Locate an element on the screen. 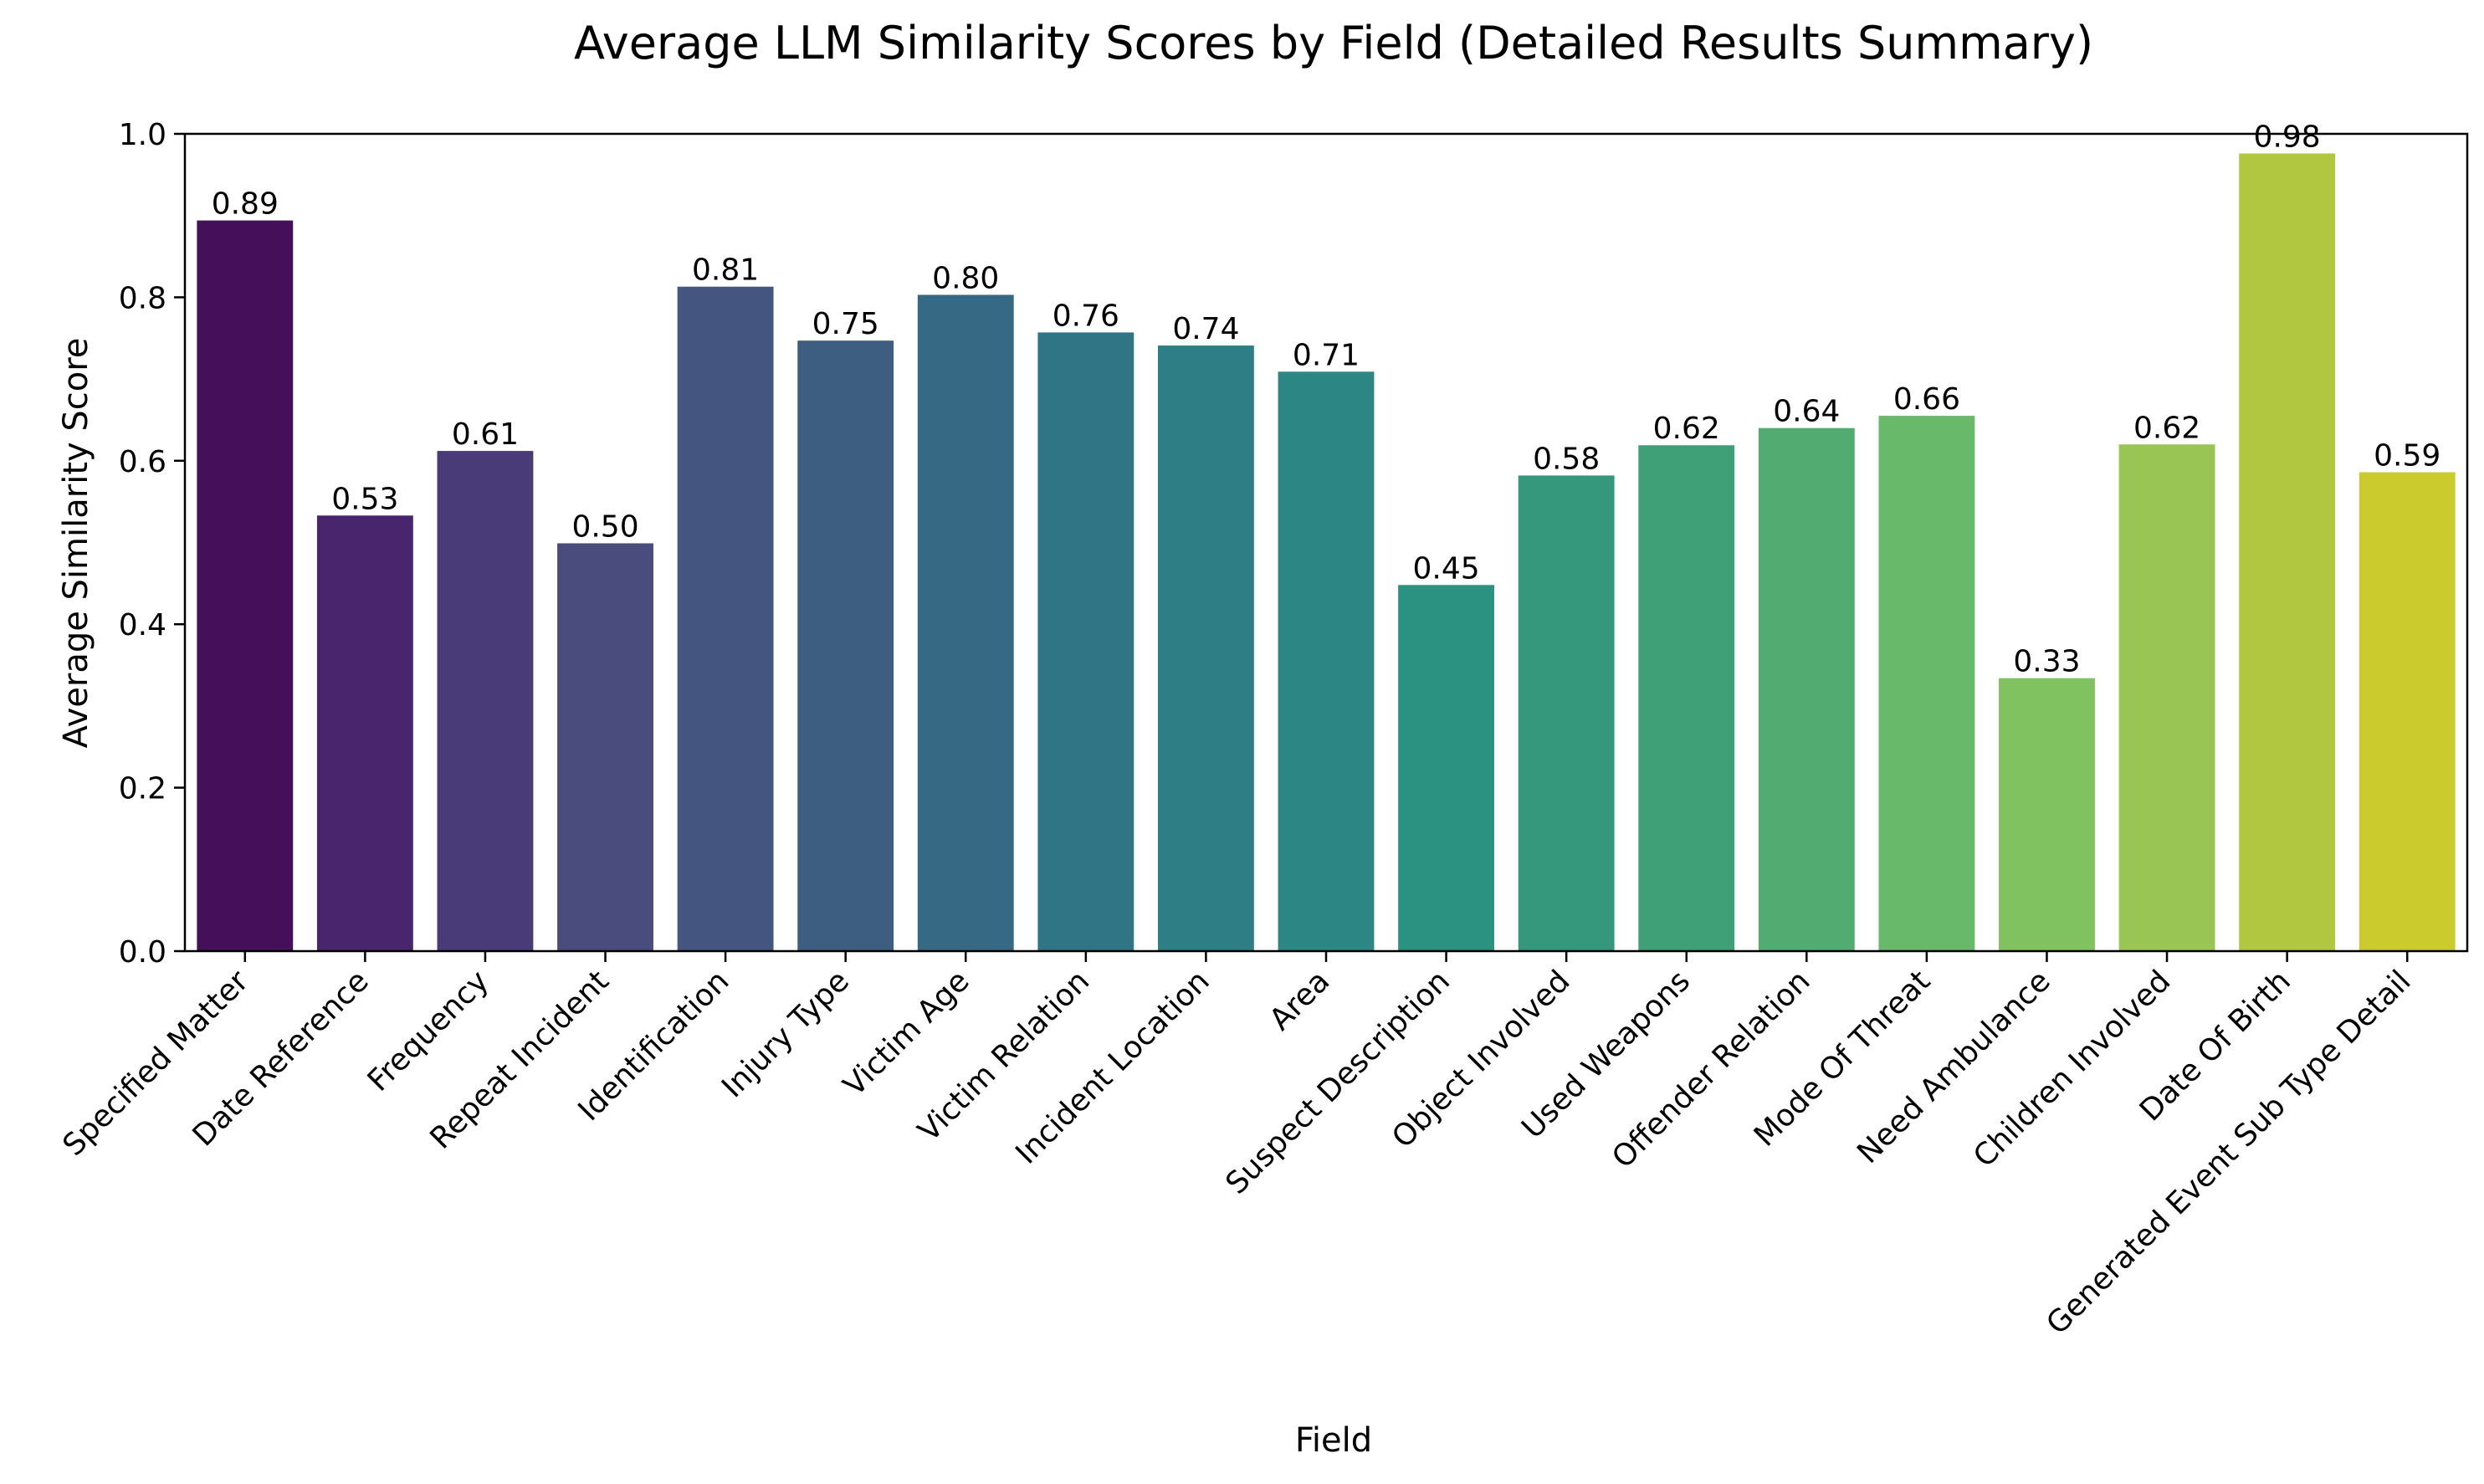  data-label-date-reference: 0.53 is located at coordinates (364, 499).